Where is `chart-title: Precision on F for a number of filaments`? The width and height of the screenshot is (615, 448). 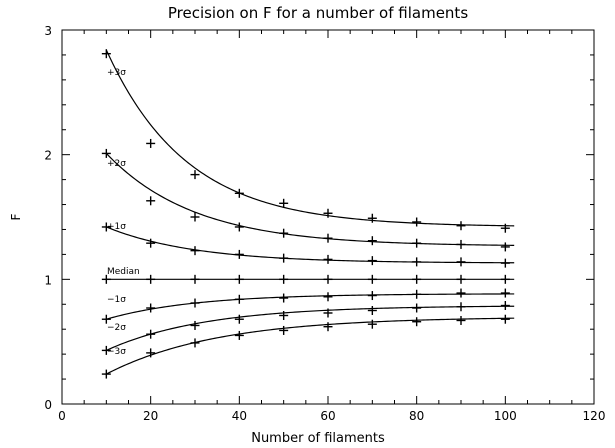 chart-title: Precision on F for a number of filaments is located at coordinates (318, 13).